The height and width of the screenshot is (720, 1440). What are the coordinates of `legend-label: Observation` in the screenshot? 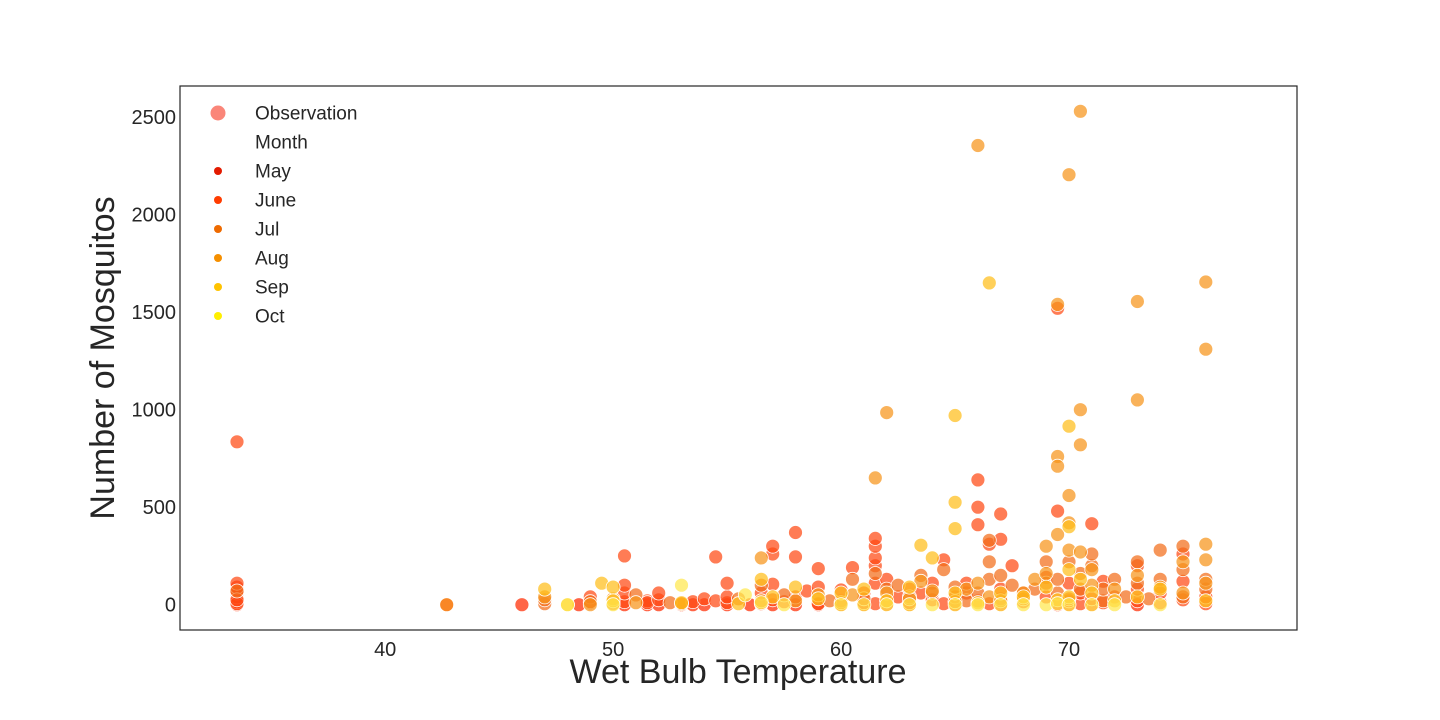 It's located at (306, 114).